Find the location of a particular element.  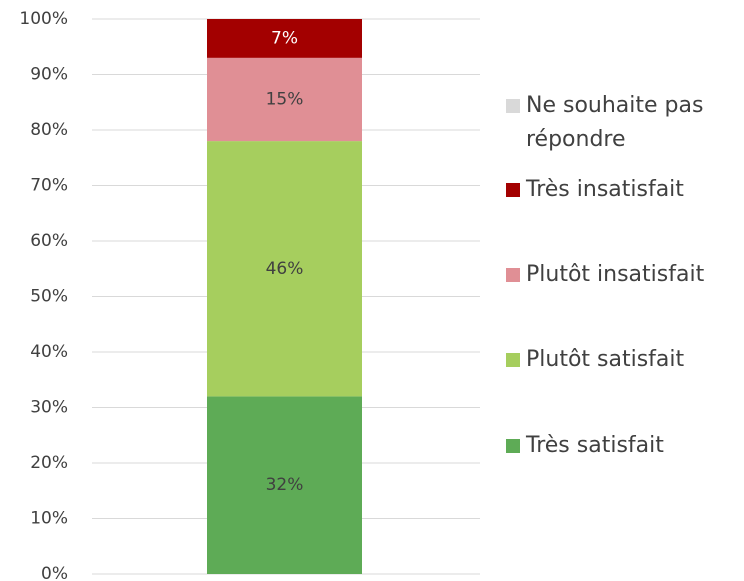

y-tick-label: 30% is located at coordinates (49, 408).